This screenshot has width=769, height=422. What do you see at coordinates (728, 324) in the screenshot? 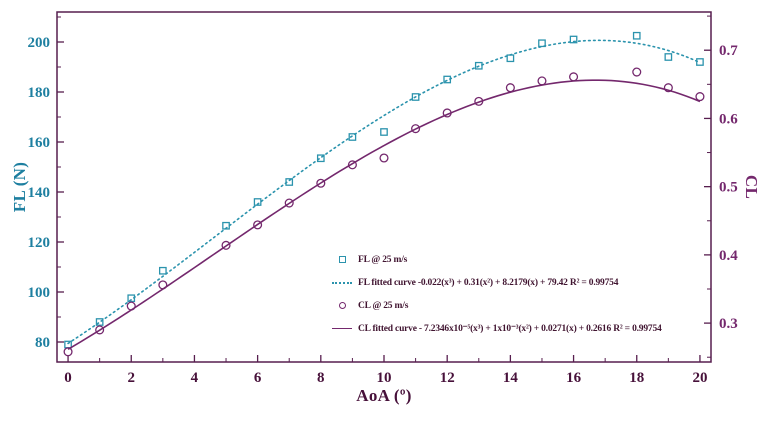
I see `svg-text: 0.3` at bounding box center [728, 324].